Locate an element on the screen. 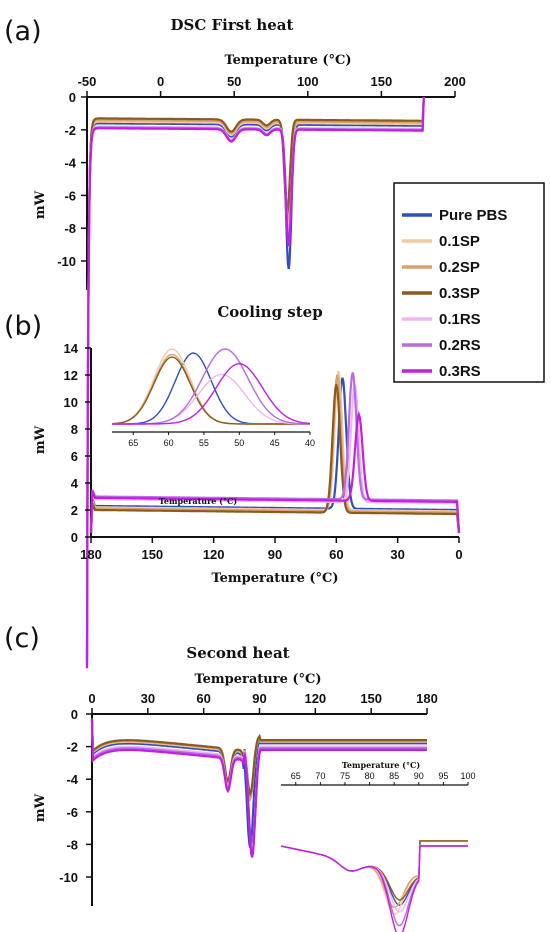 The image size is (550, 932). panel-c-inset-series-pure-pbs is located at coordinates (374, 873).